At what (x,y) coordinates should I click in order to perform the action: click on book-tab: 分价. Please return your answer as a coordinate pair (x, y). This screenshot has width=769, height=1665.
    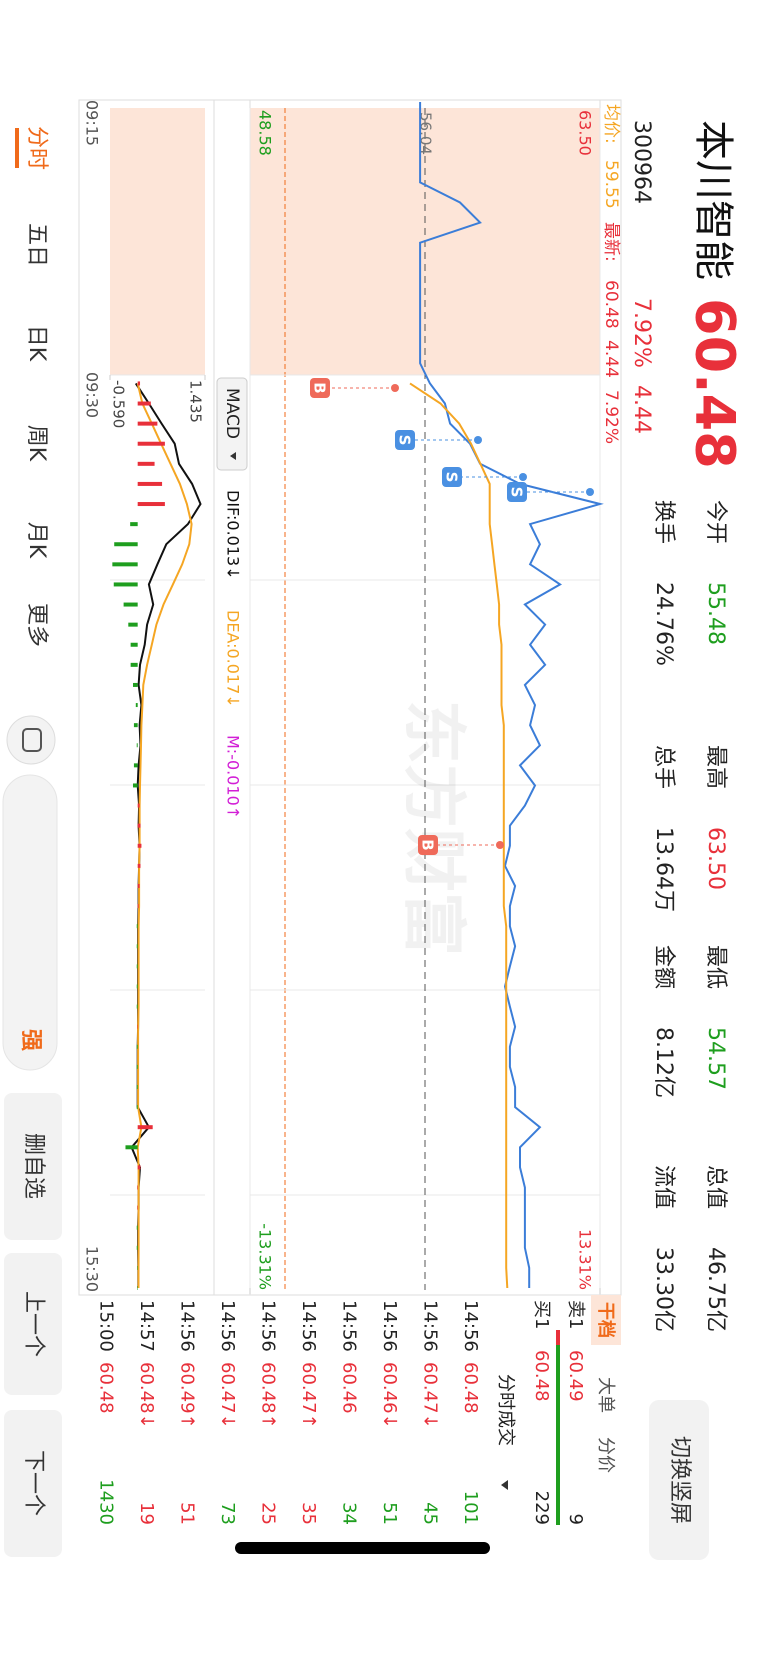
    Looking at the image, I should click on (605, 1455).